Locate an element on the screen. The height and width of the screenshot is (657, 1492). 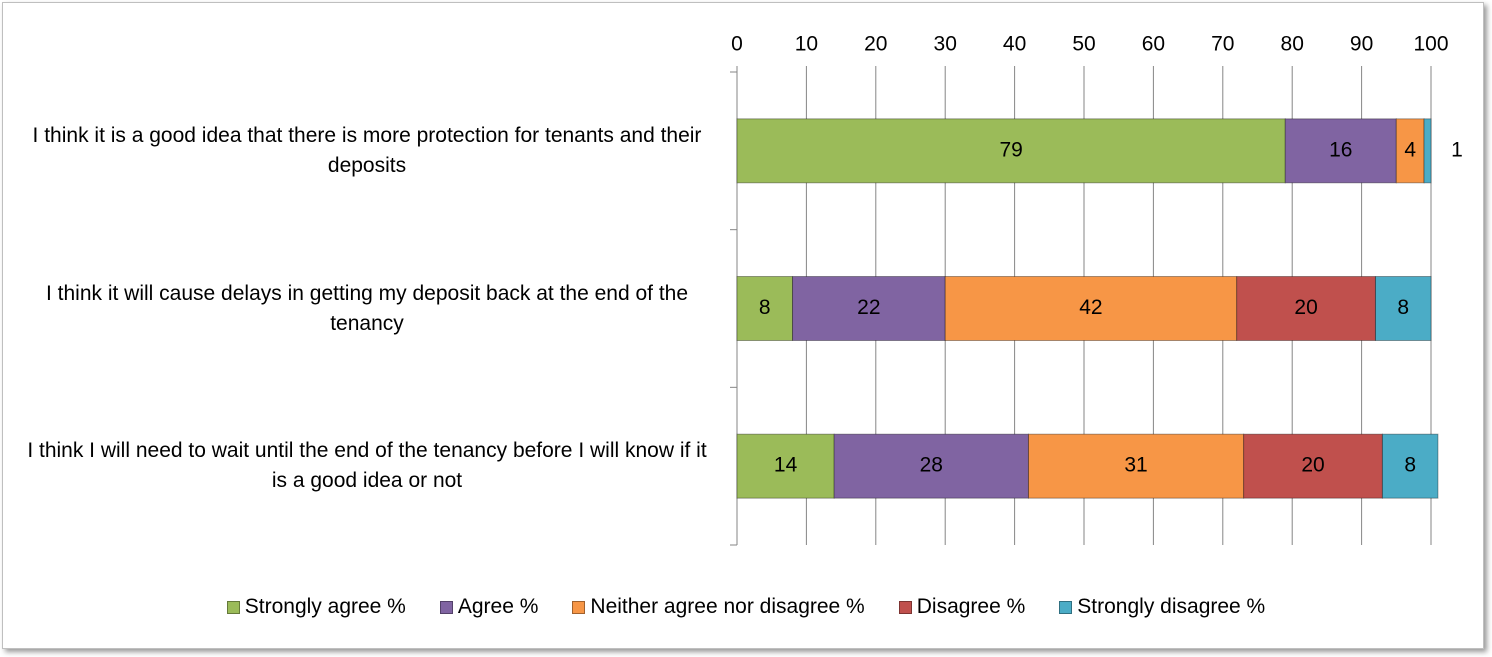
x-tick-label: 20 is located at coordinates (875, 44).